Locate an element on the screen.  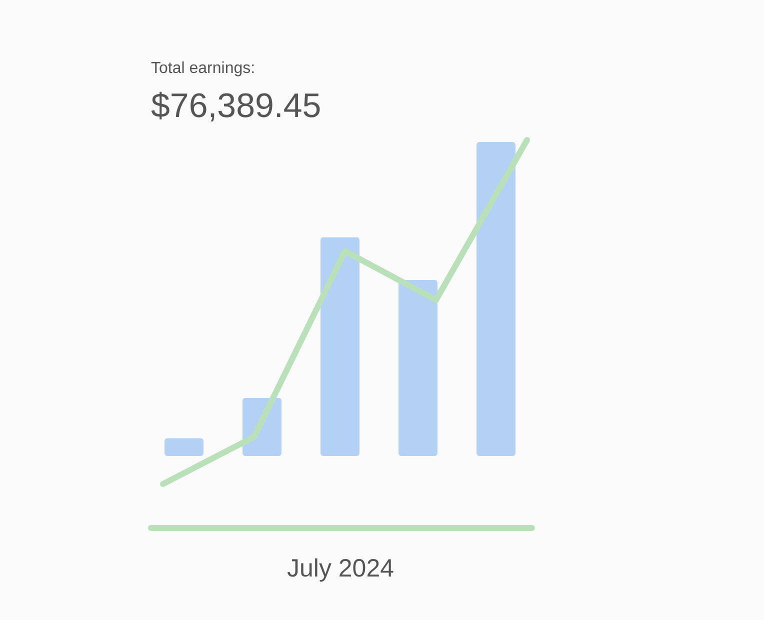
chart-subtitle: $76,389.45 is located at coordinates (236, 106).